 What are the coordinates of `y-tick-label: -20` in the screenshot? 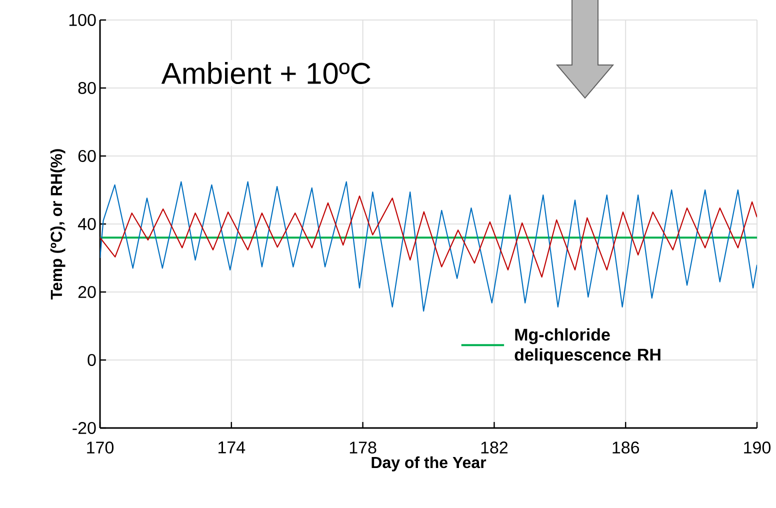 It's located at (84, 428).